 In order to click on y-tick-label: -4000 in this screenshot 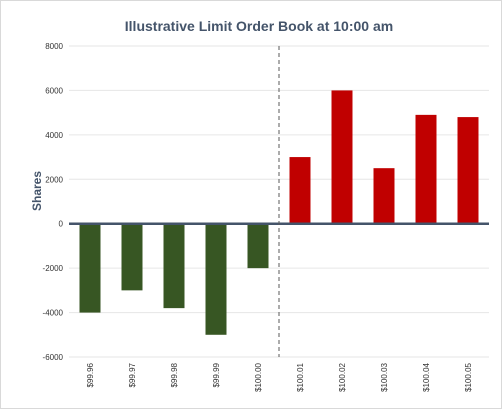, I will do `click(53, 313)`.